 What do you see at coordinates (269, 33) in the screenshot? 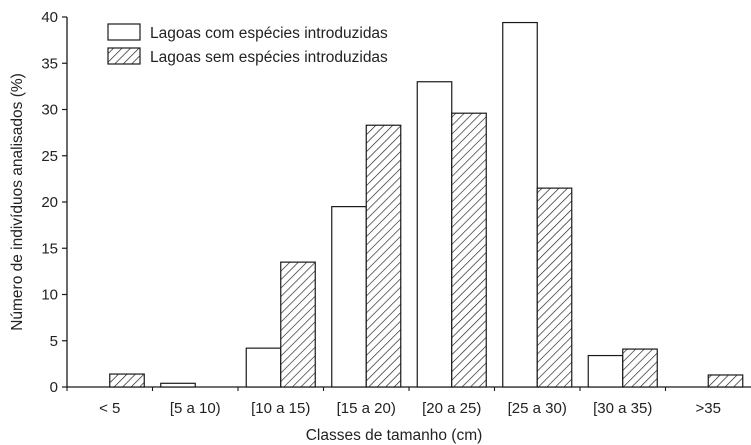
I see `legend-label: Lagoas com espécies introduzidas` at bounding box center [269, 33].